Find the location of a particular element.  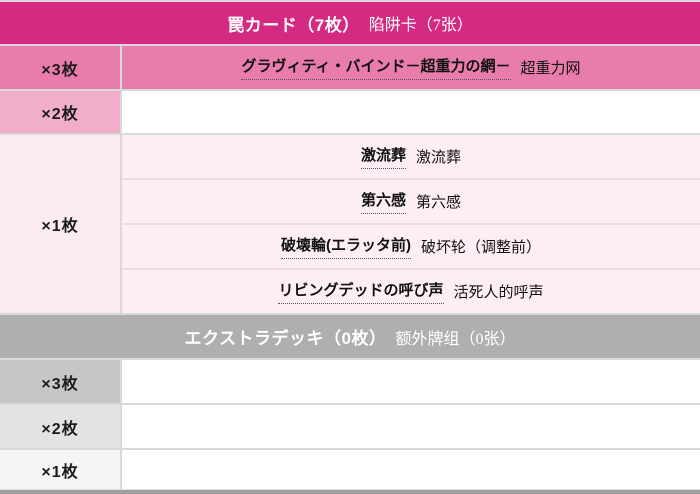

card-link-gravity-bind: グラヴィティ・バインド－超重力の網－ is located at coordinates (376, 67).